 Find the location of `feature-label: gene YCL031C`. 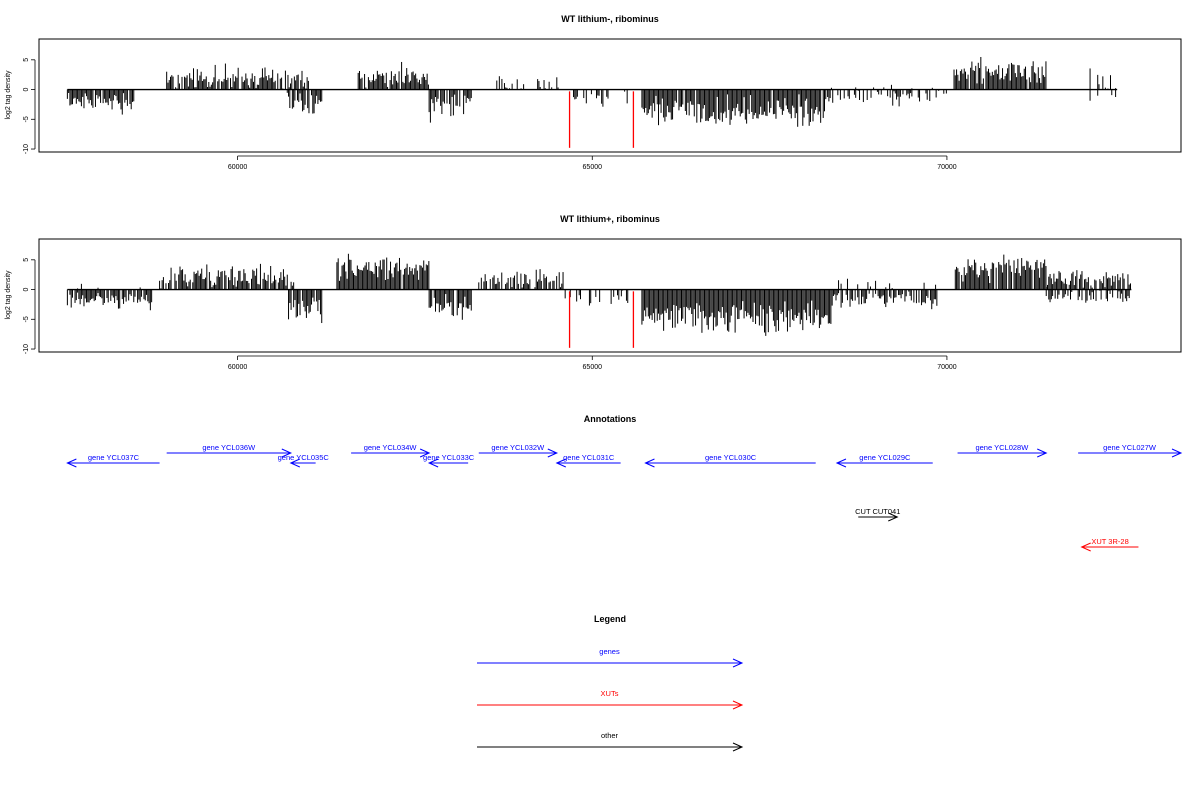

feature-label: gene YCL031C is located at coordinates (589, 457).